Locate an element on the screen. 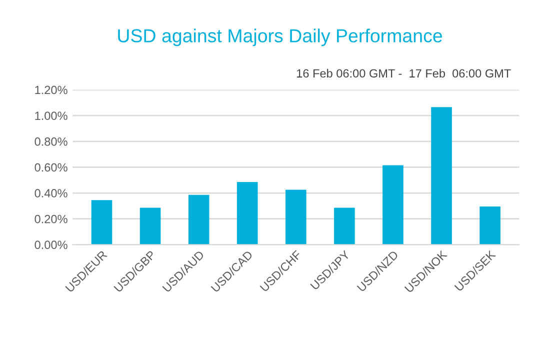 The image size is (538, 352). y-tick-label: 0.00% is located at coordinates (51, 245).